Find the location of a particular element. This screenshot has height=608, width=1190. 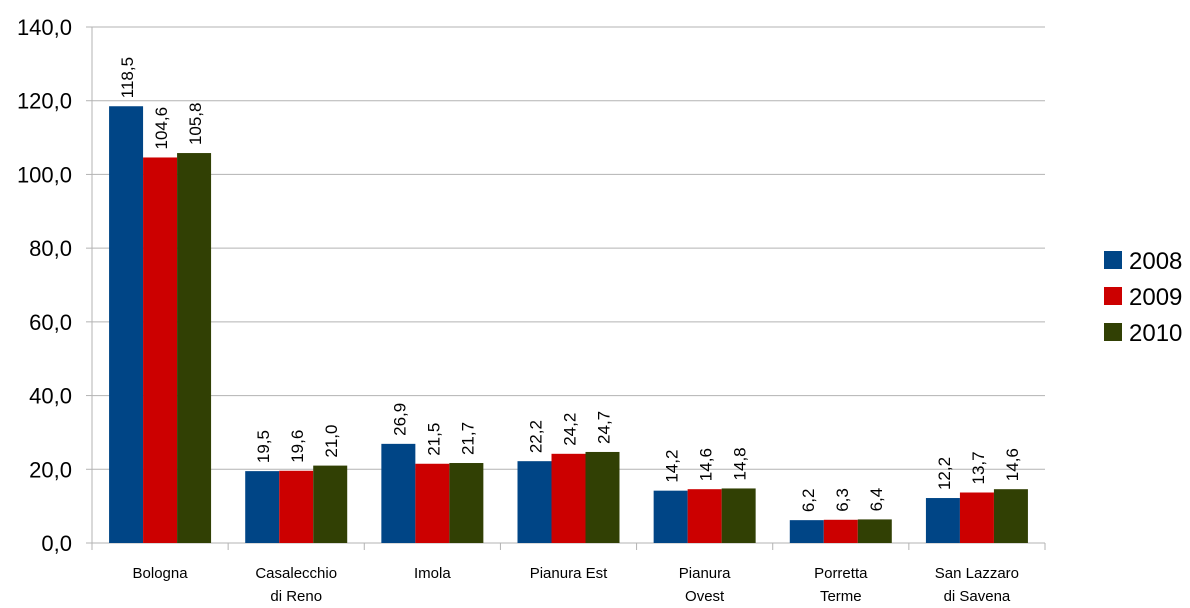

legend-label: 2008 is located at coordinates (1155, 261).